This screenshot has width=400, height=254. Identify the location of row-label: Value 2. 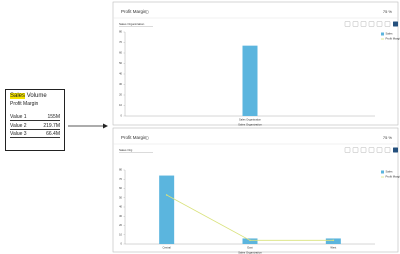
(18, 125).